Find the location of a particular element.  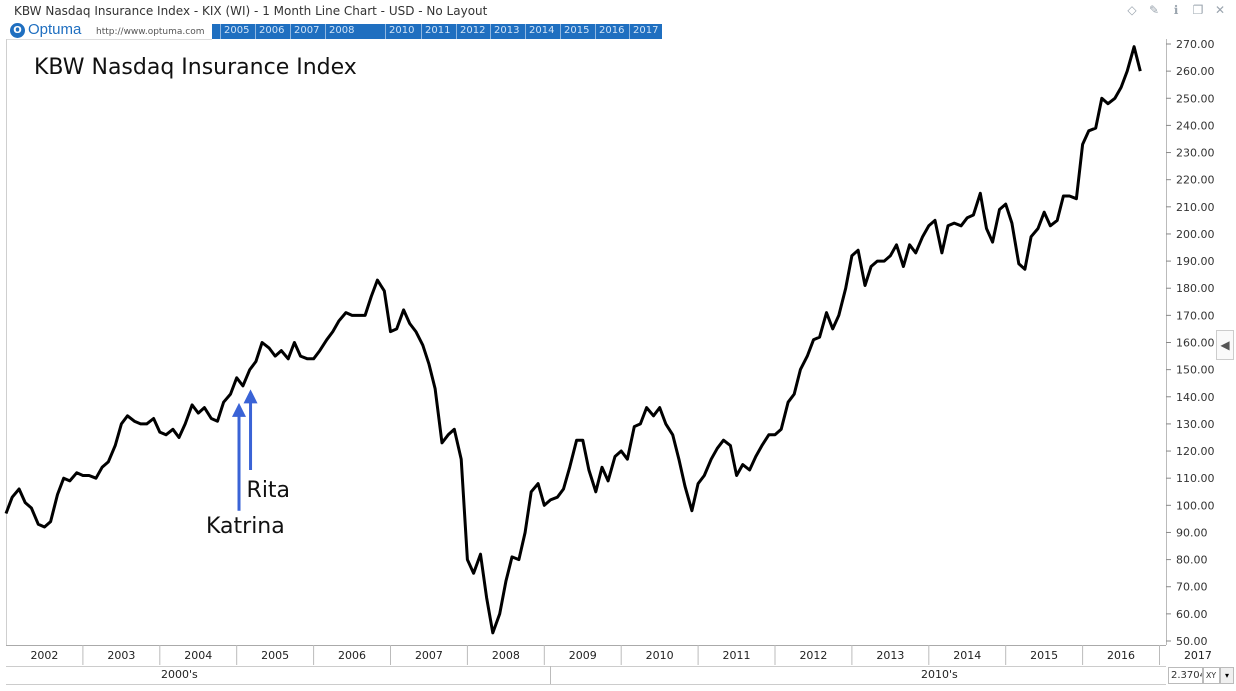

y-tick-label: 190.00 is located at coordinates (1195, 261).